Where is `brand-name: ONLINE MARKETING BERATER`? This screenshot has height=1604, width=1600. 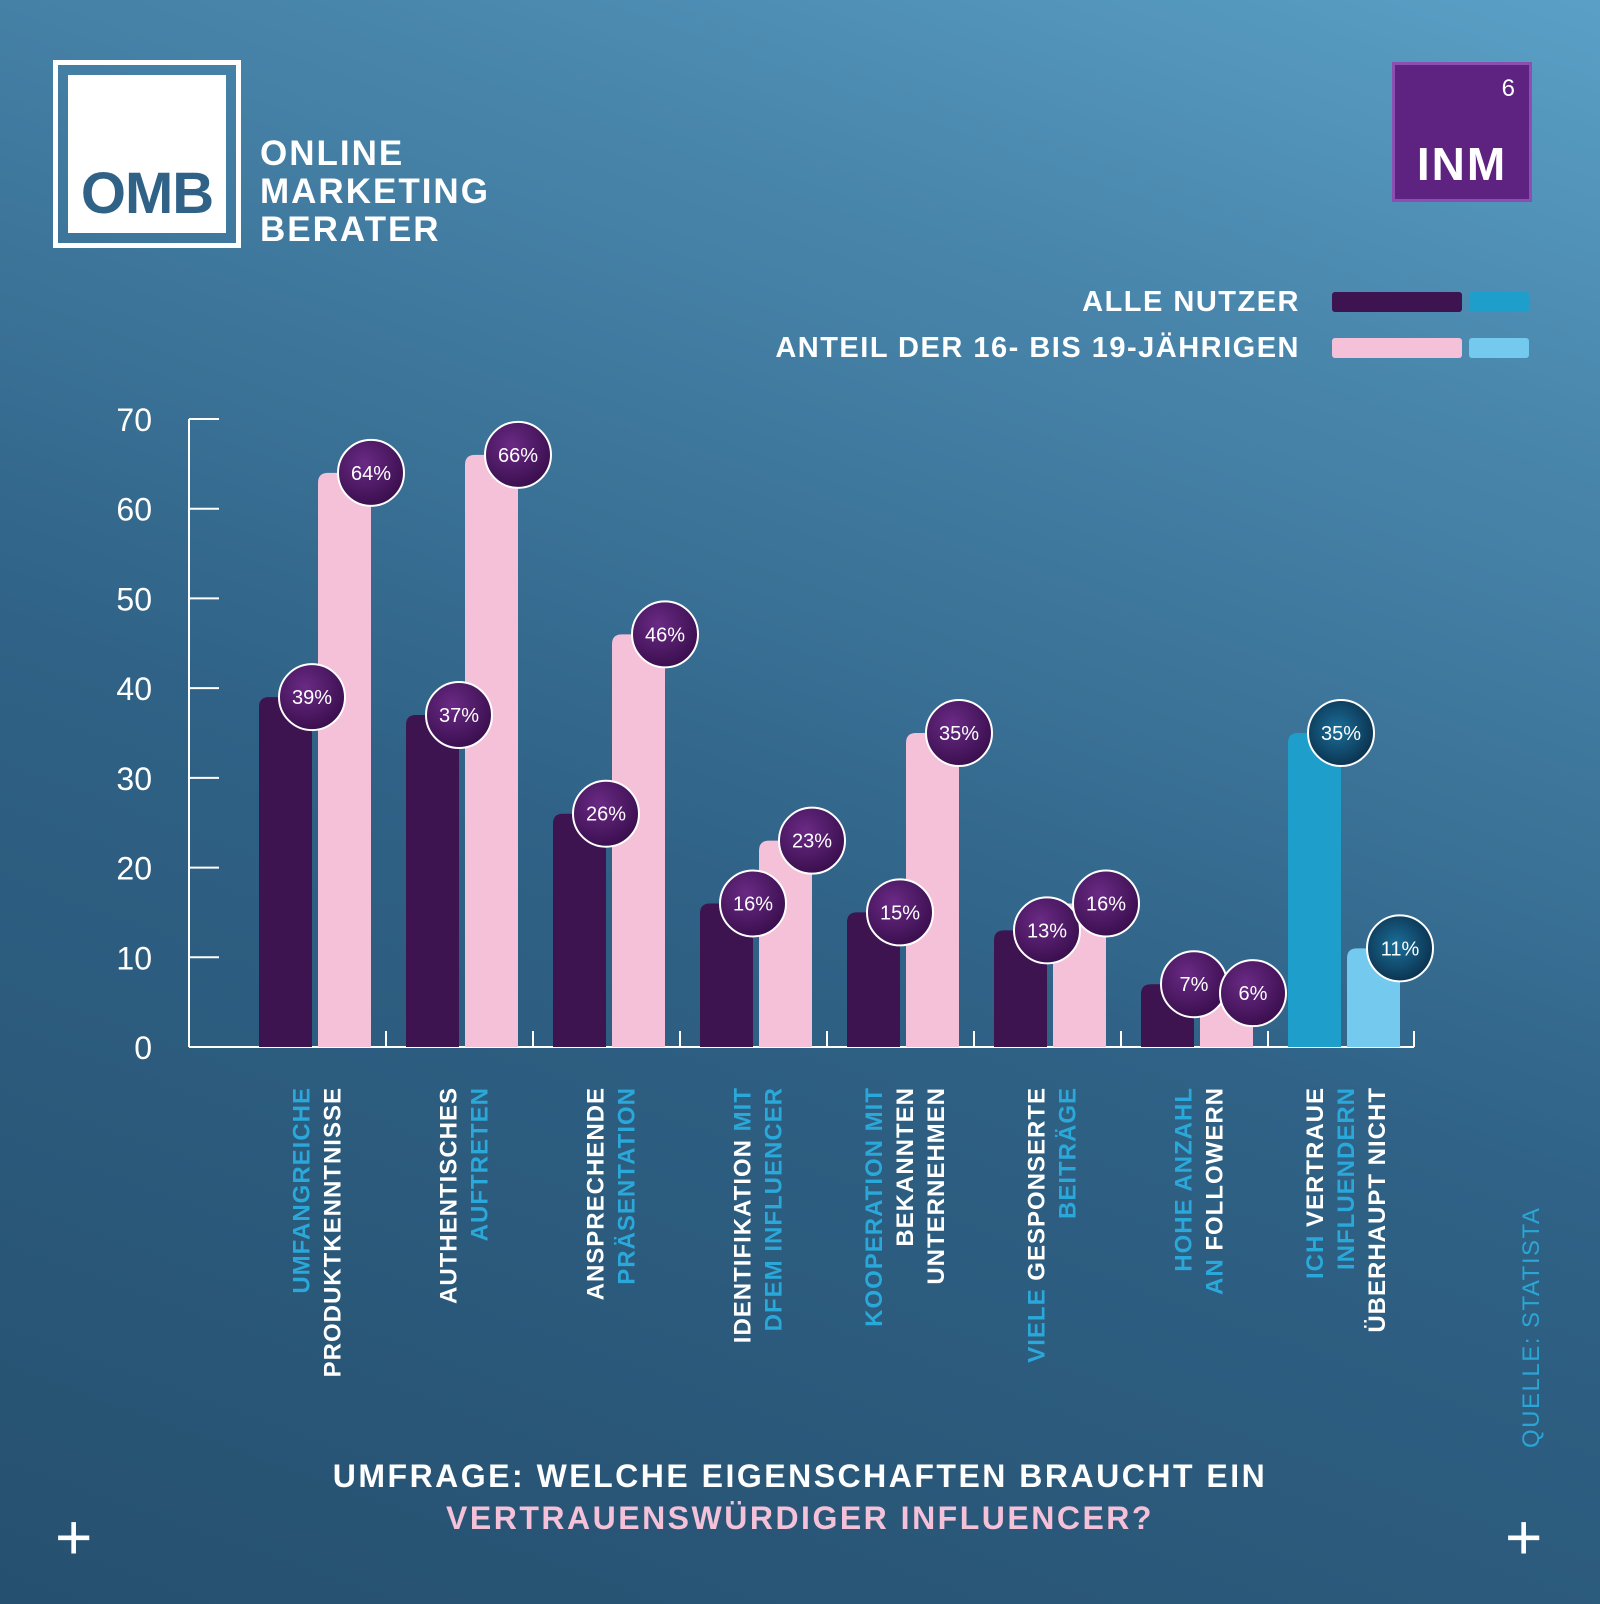 brand-name: ONLINE MARKETING BERATER is located at coordinates (375, 192).